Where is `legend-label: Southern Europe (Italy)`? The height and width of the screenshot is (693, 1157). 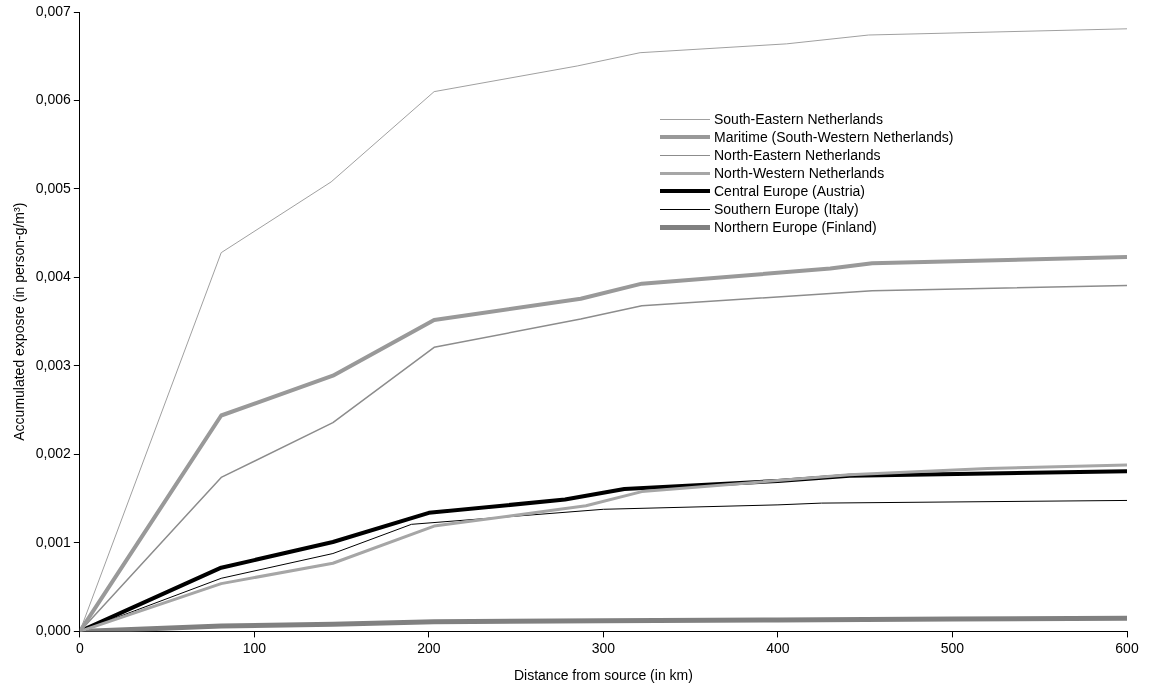 legend-label: Southern Europe (Italy) is located at coordinates (786, 209).